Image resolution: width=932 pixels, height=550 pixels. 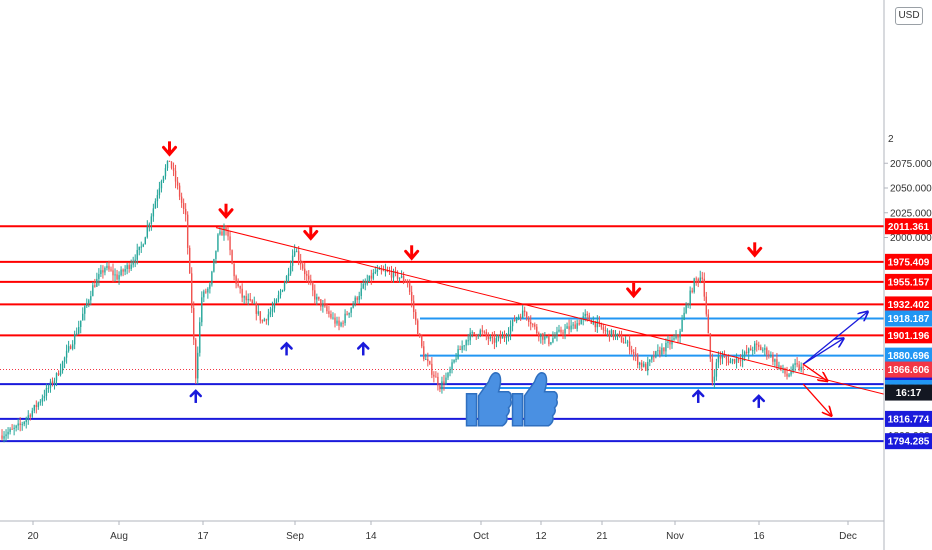 What do you see at coordinates (481, 536) in the screenshot?
I see `time-tick-label: Oct` at bounding box center [481, 536].